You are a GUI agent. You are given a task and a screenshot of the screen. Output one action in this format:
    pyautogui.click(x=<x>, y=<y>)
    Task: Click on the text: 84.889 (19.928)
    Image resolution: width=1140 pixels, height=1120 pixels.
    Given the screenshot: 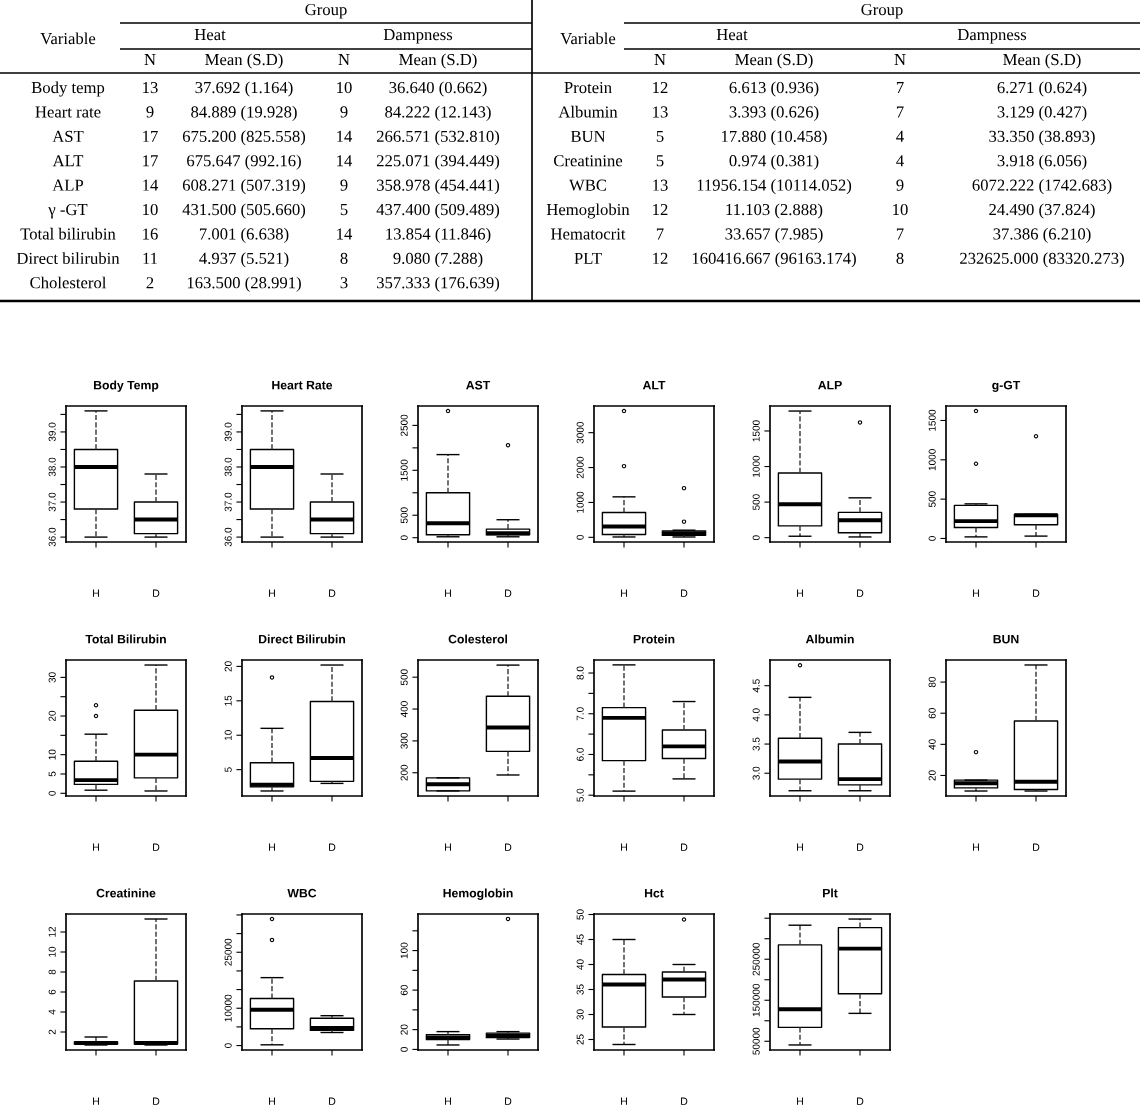 What is the action you would take?
    pyautogui.click(x=244, y=113)
    